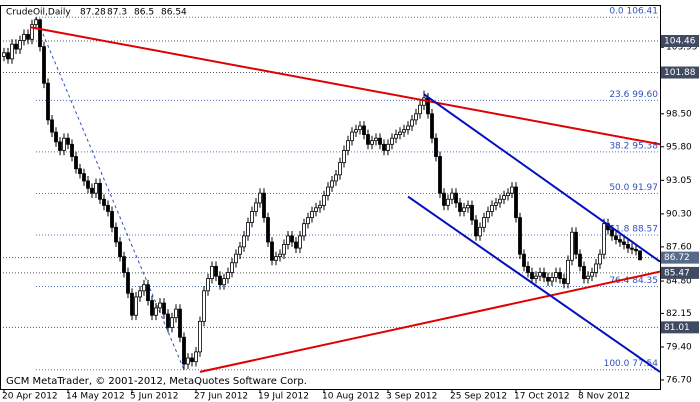 The width and height of the screenshot is (700, 402). I want to click on x-tick-label: 8 Nov 2012, so click(604, 397).